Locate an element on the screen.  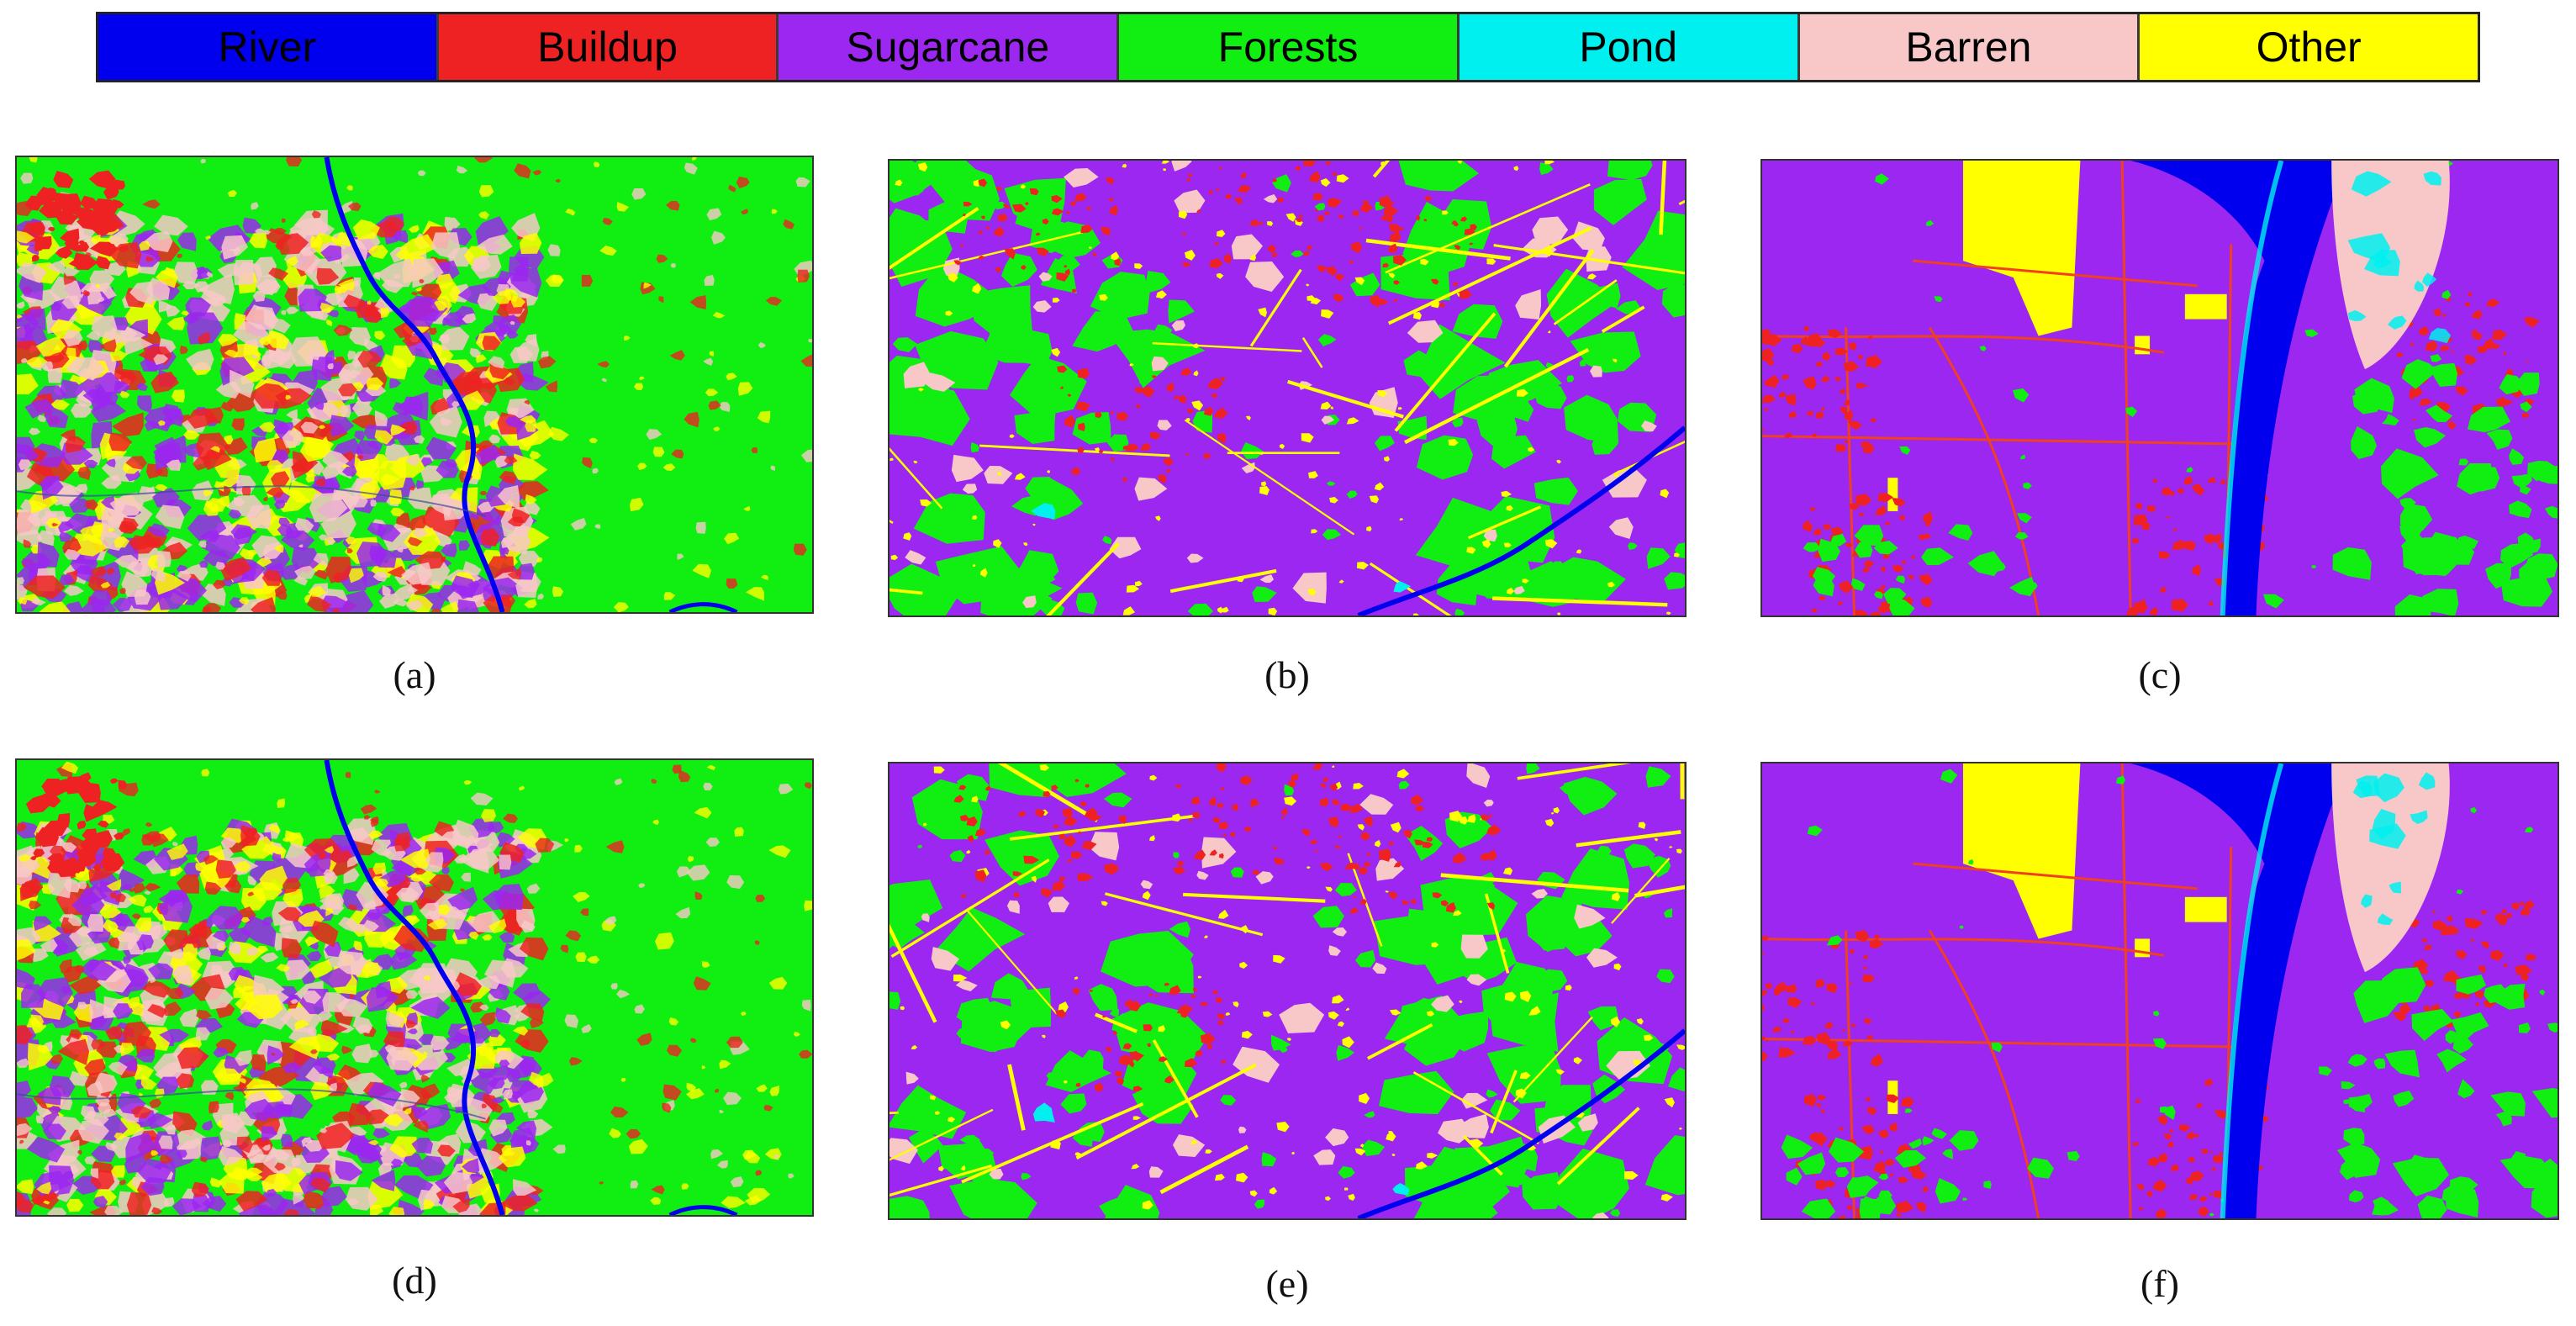
legend-label: Other is located at coordinates (2309, 47).